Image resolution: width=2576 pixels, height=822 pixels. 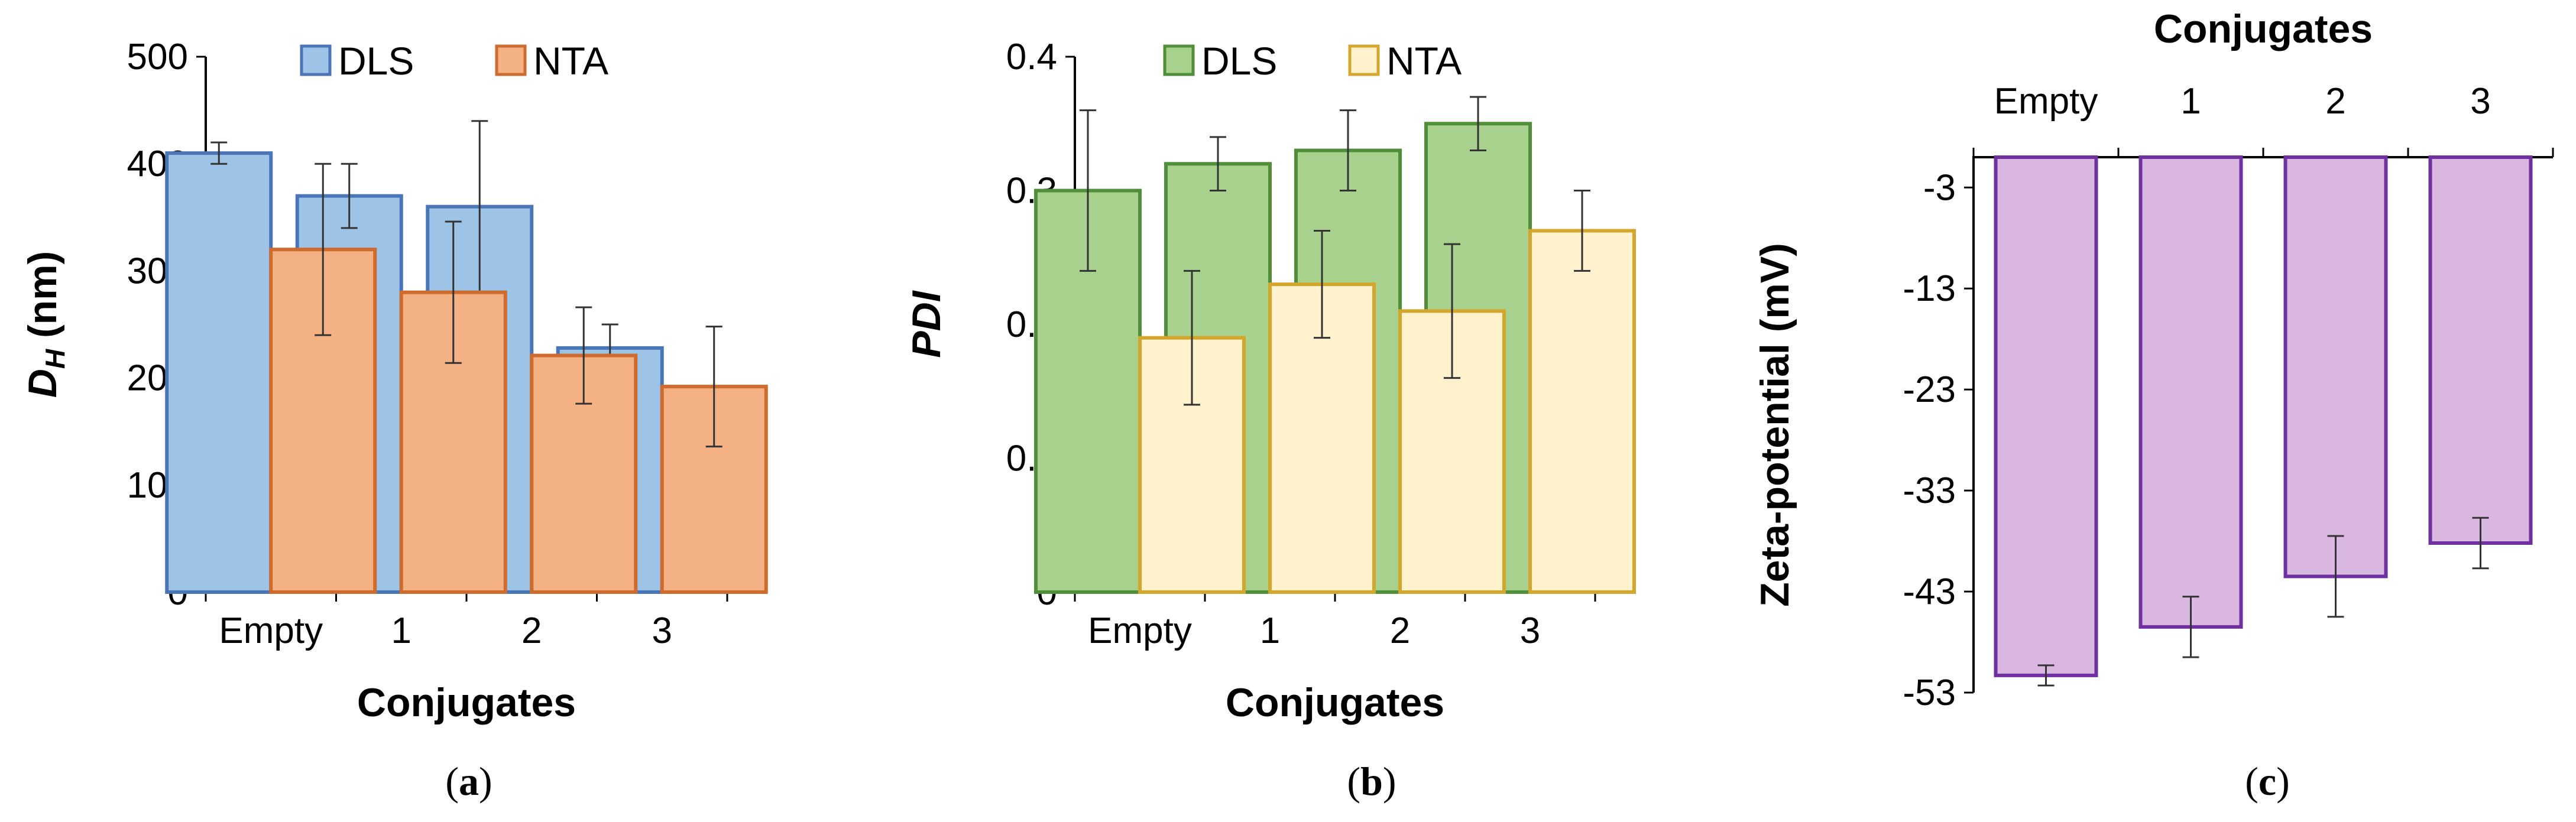 I want to click on panel-caption: (c), so click(x=2267, y=781).